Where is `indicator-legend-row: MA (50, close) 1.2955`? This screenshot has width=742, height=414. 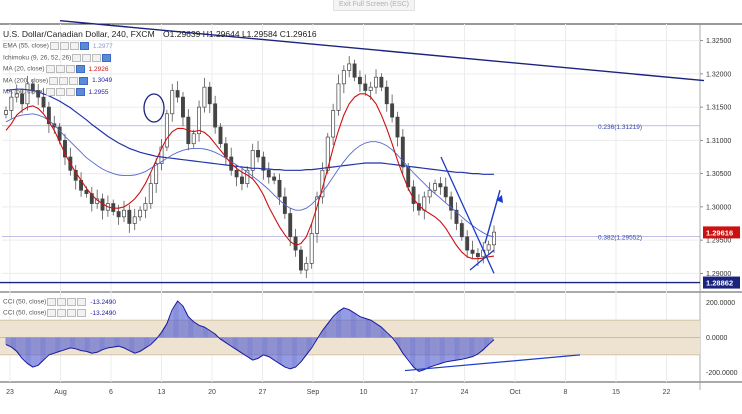 indicator-legend-row: MA (50, close) 1.2955 is located at coordinates (55, 92).